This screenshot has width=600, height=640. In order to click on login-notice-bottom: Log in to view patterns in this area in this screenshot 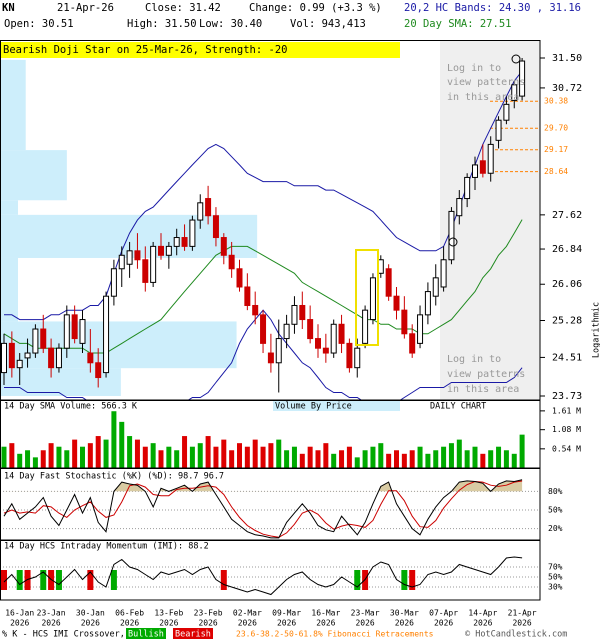, I will do `click(486, 374)`.